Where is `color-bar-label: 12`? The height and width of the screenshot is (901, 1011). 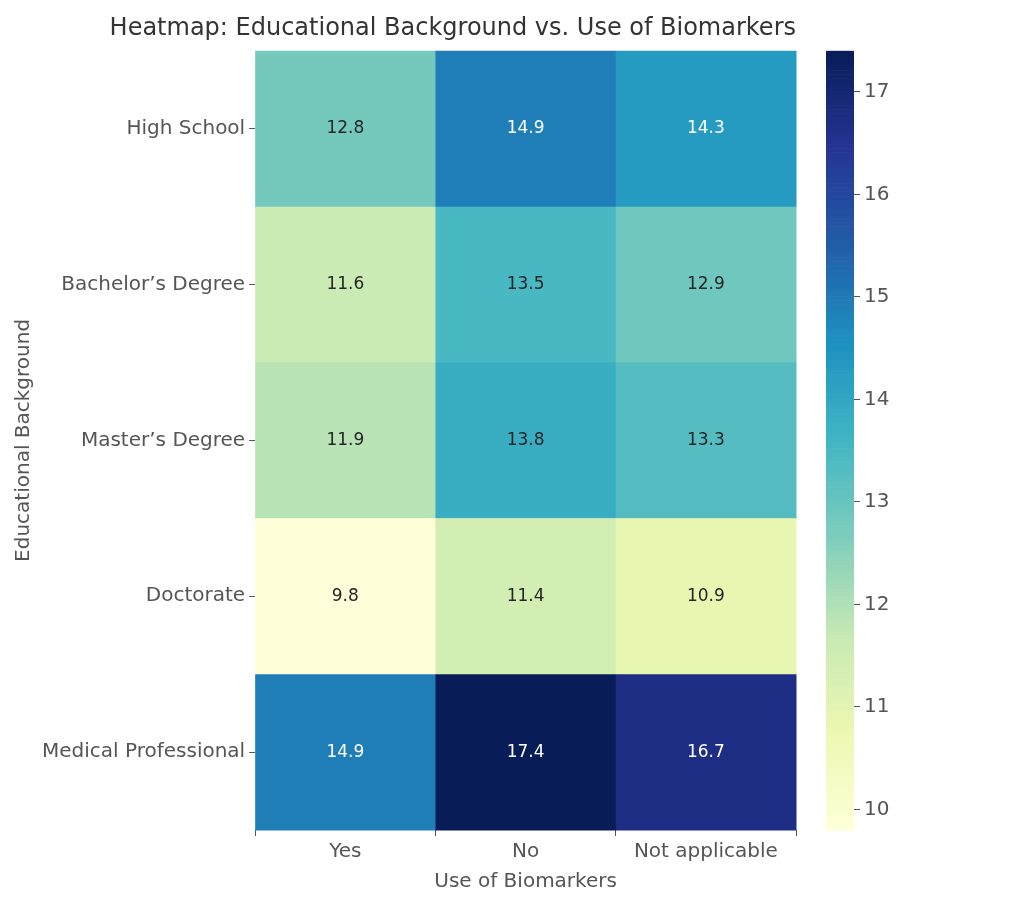 color-bar-label: 12 is located at coordinates (877, 602).